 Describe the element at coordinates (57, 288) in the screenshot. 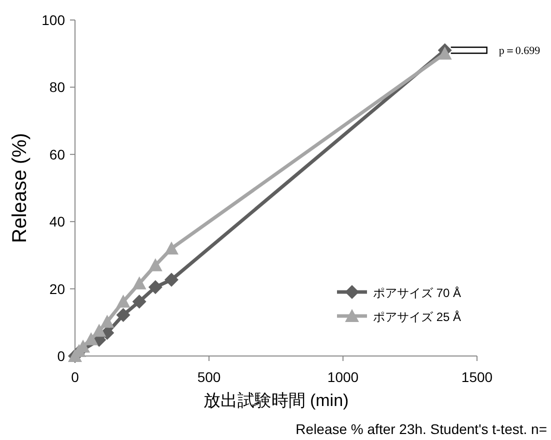

I see `y-tick-label: 20` at that location.